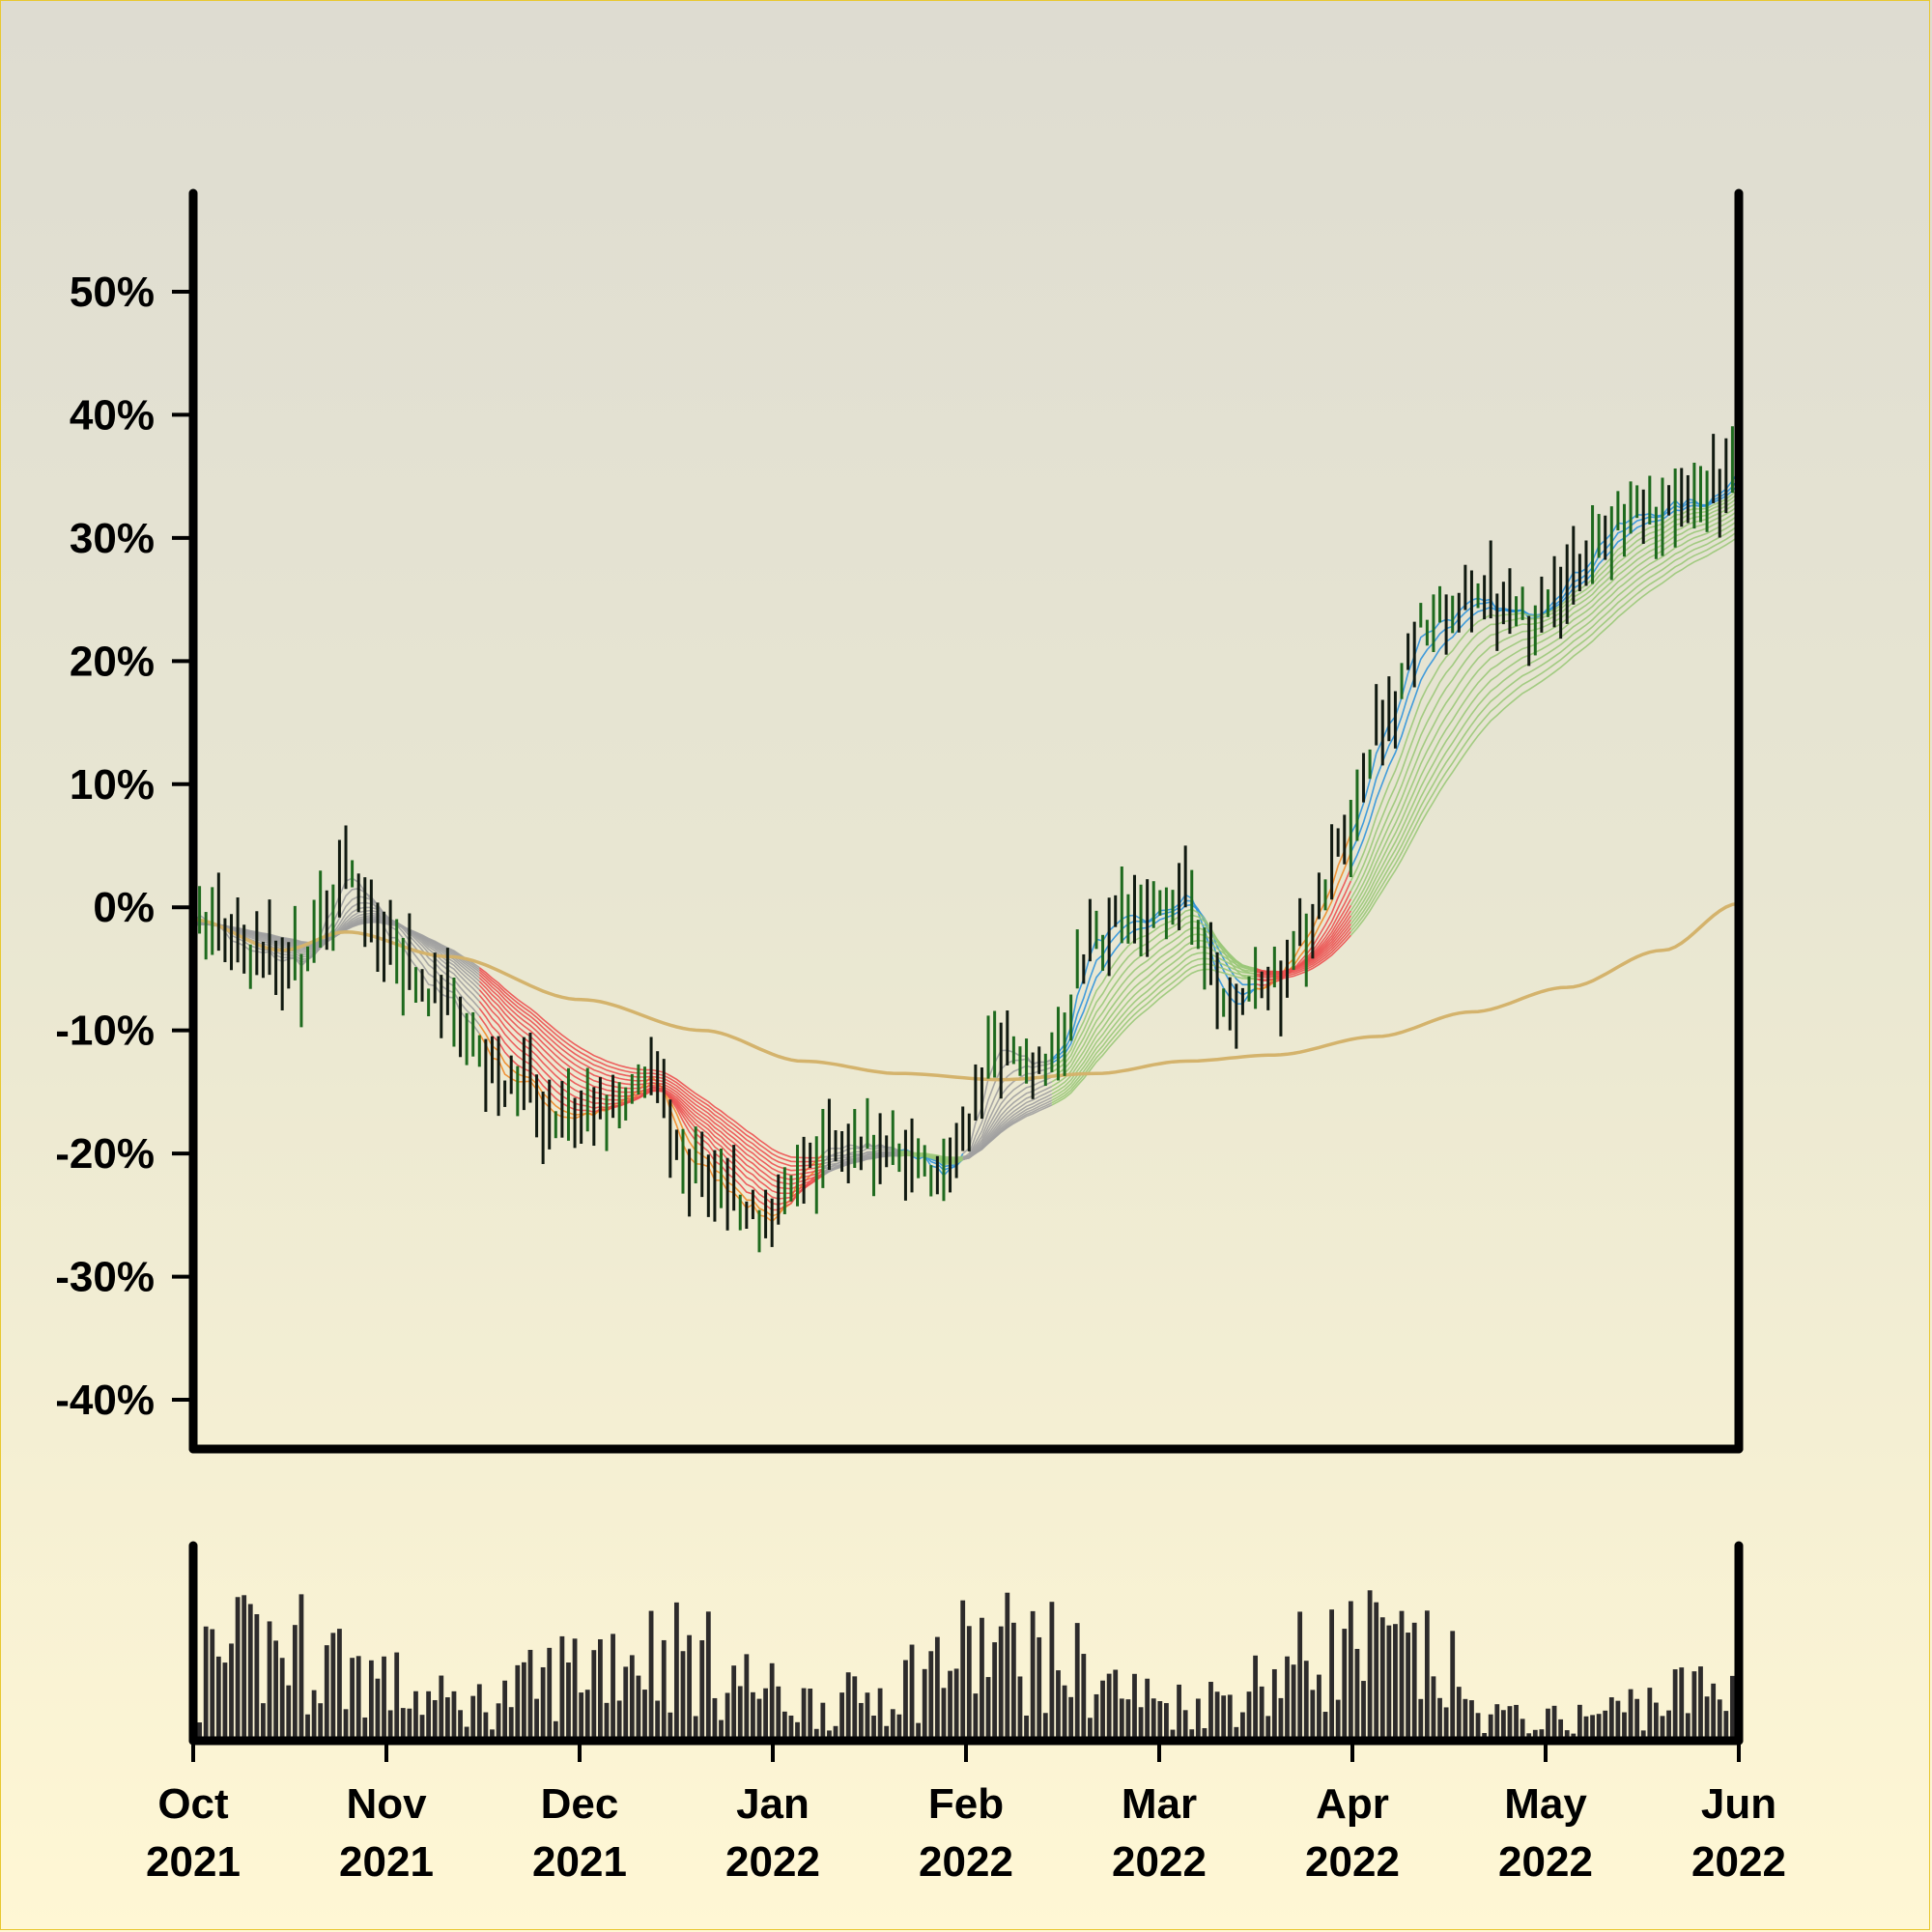  I want to click on volume-bars-layer, so click(966, 1665).